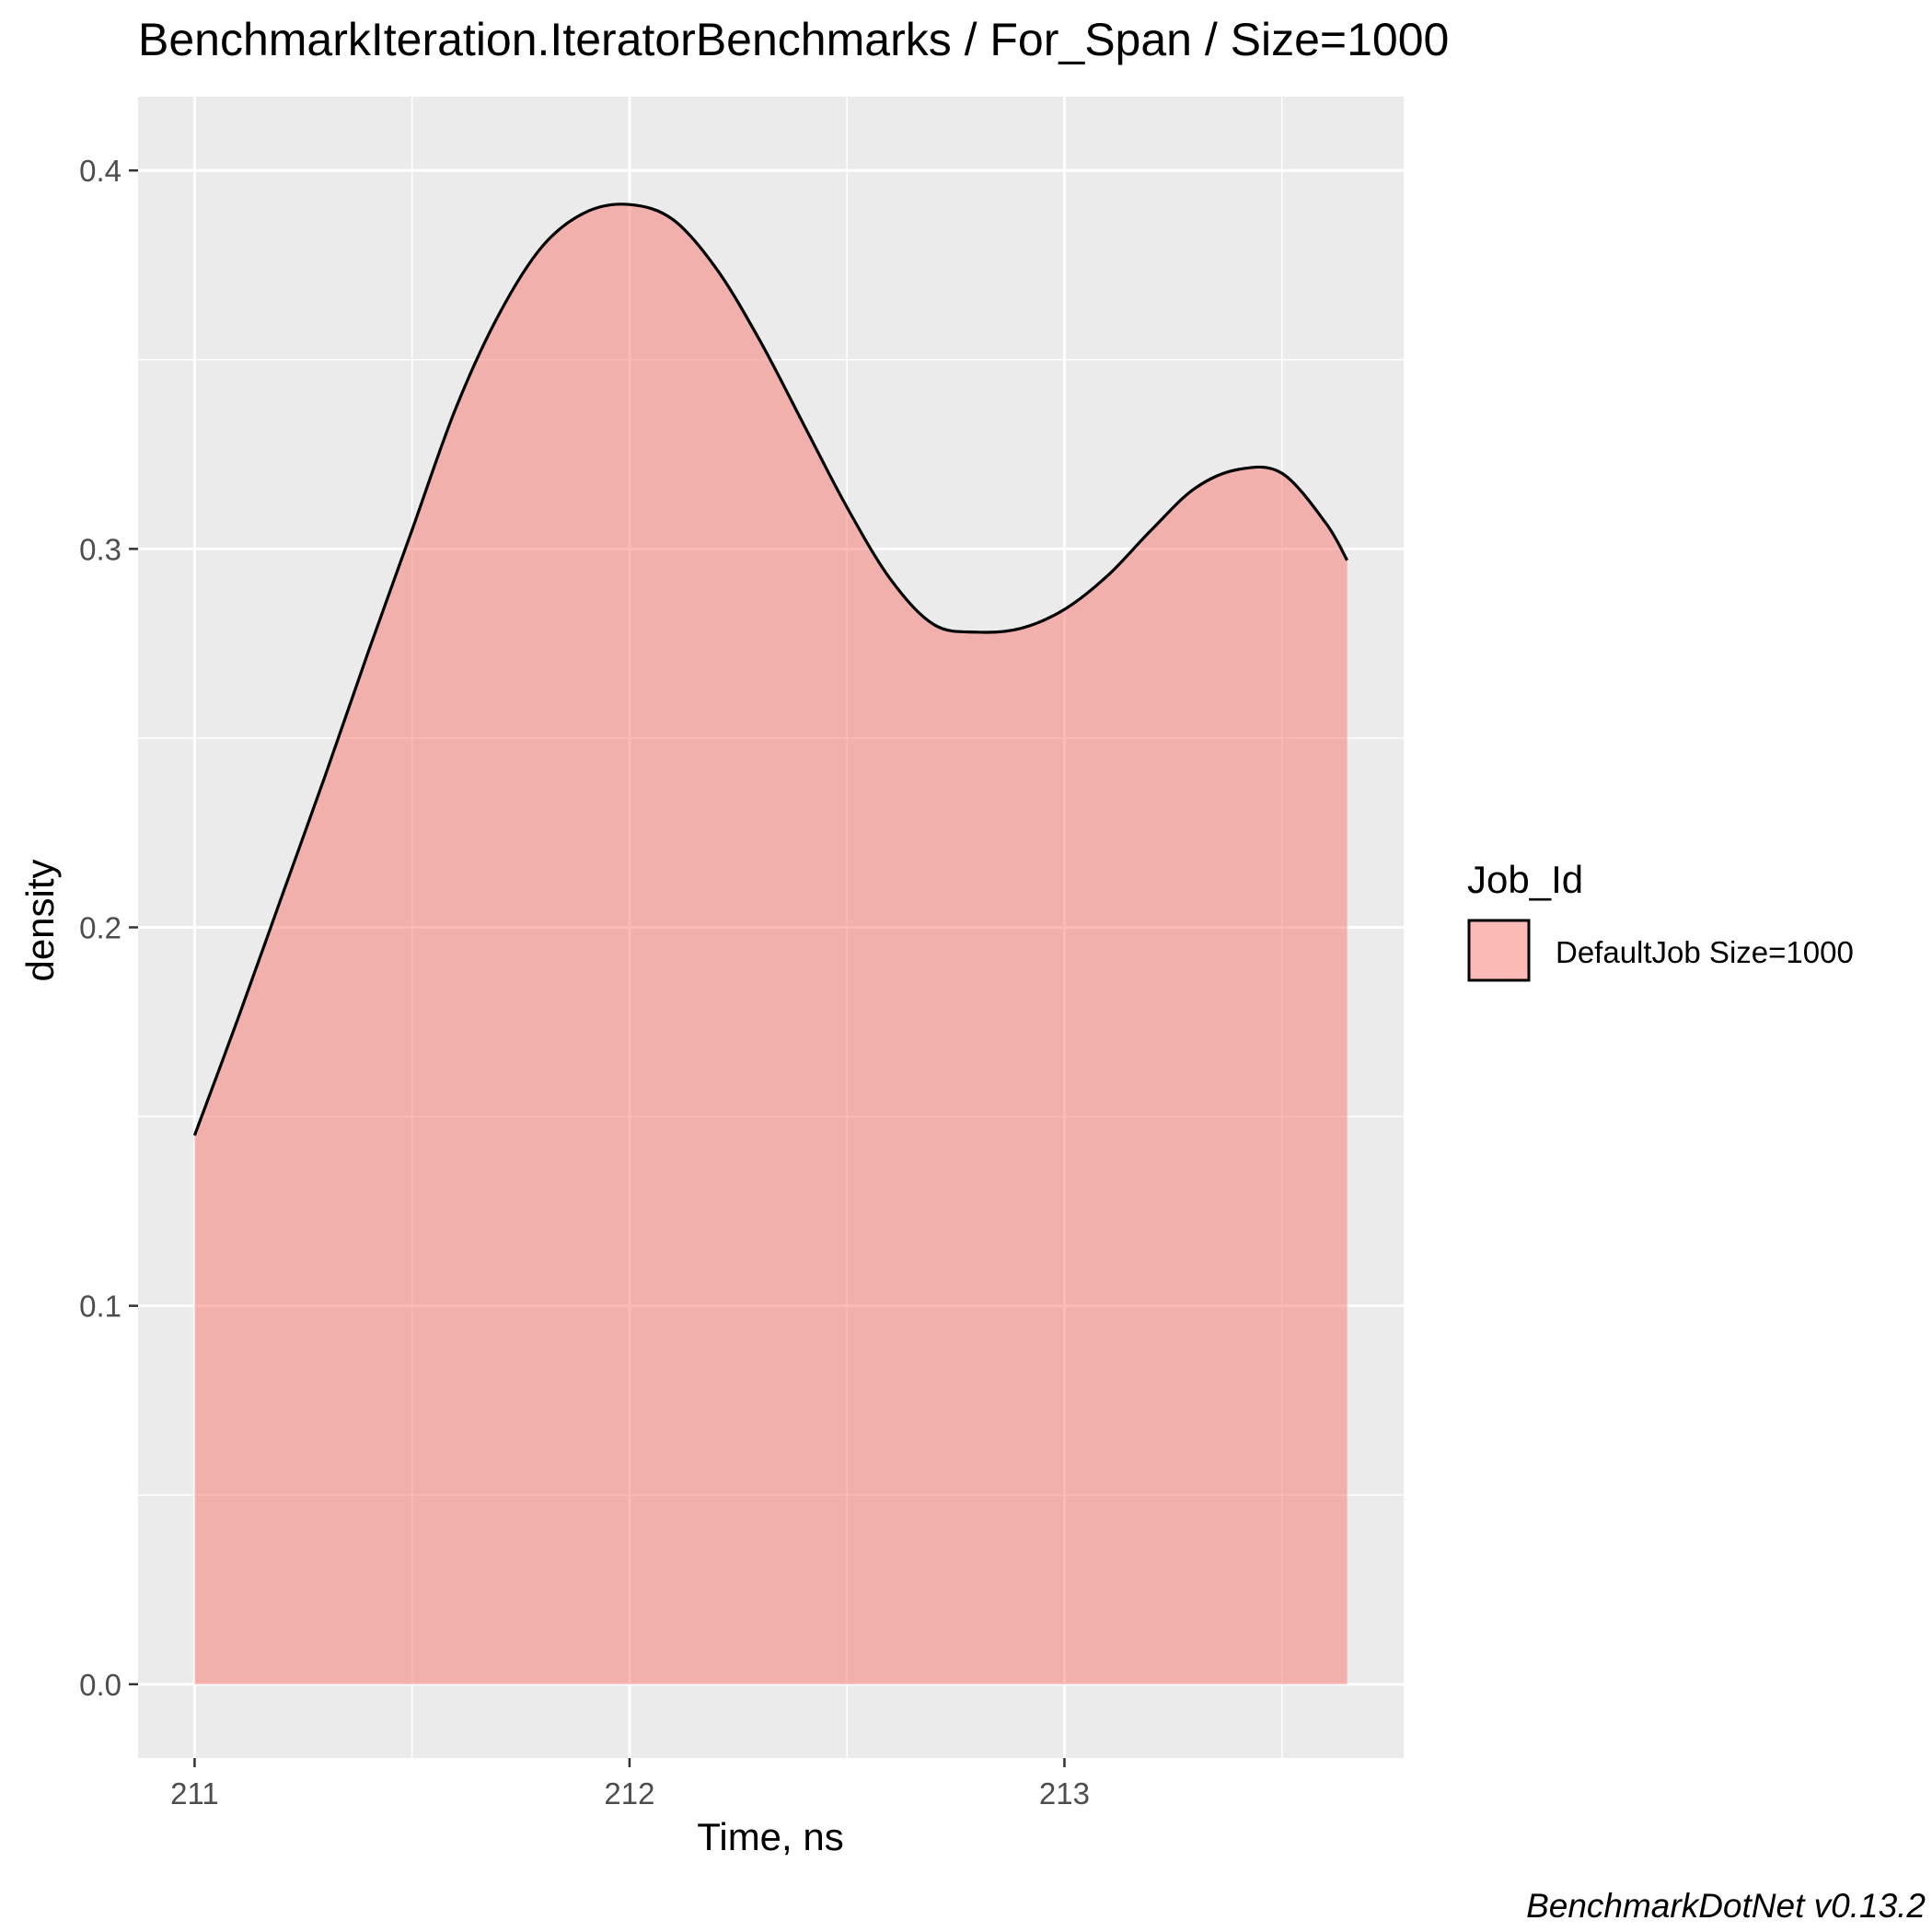 The width and height of the screenshot is (1932, 1932). What do you see at coordinates (1661, 920) in the screenshot?
I see `legend: Job_Id DefaultJob Size=1000` at bounding box center [1661, 920].